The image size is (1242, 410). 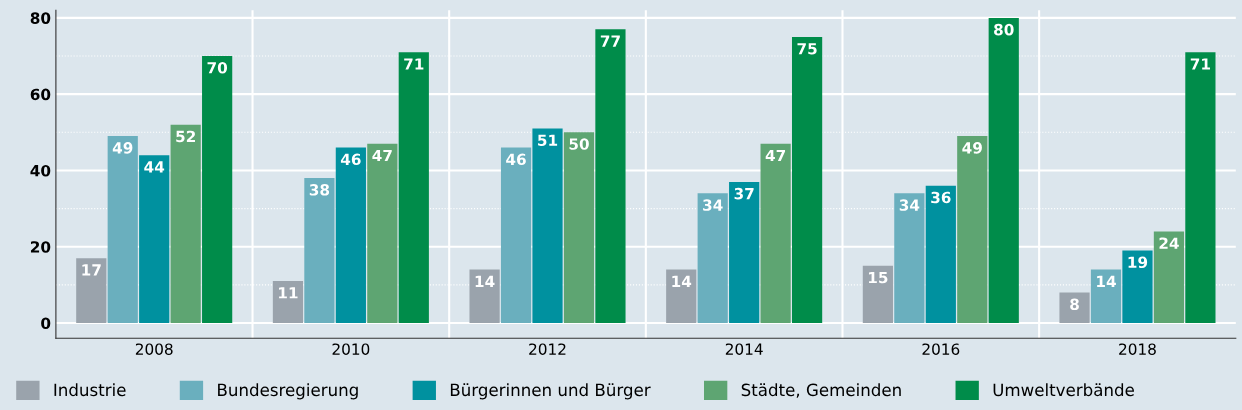 What do you see at coordinates (351, 349) in the screenshot?
I see `x-tick-label: 2010` at bounding box center [351, 349].